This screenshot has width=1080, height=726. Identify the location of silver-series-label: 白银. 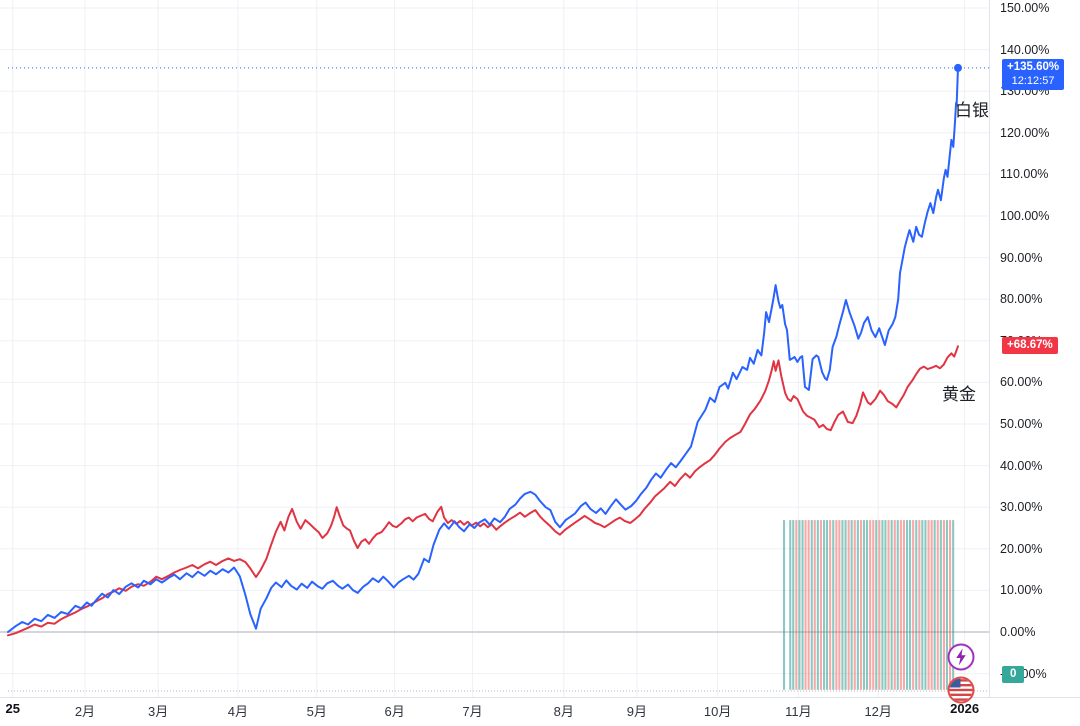
(972, 110).